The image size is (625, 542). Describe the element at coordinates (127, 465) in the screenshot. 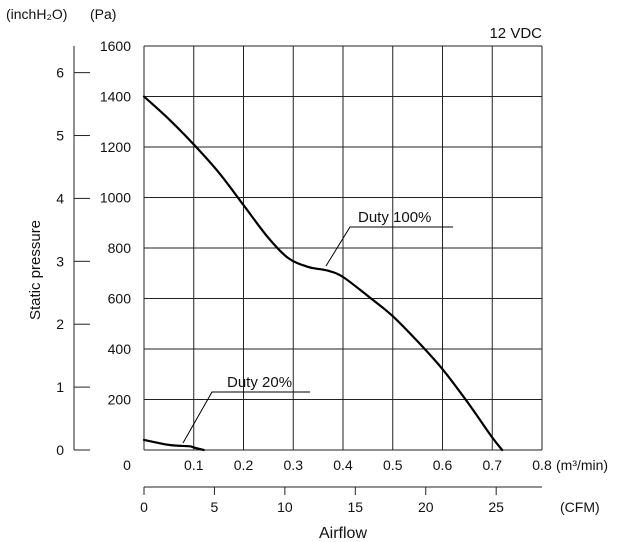

I see `x-tick-label-0: 0` at that location.